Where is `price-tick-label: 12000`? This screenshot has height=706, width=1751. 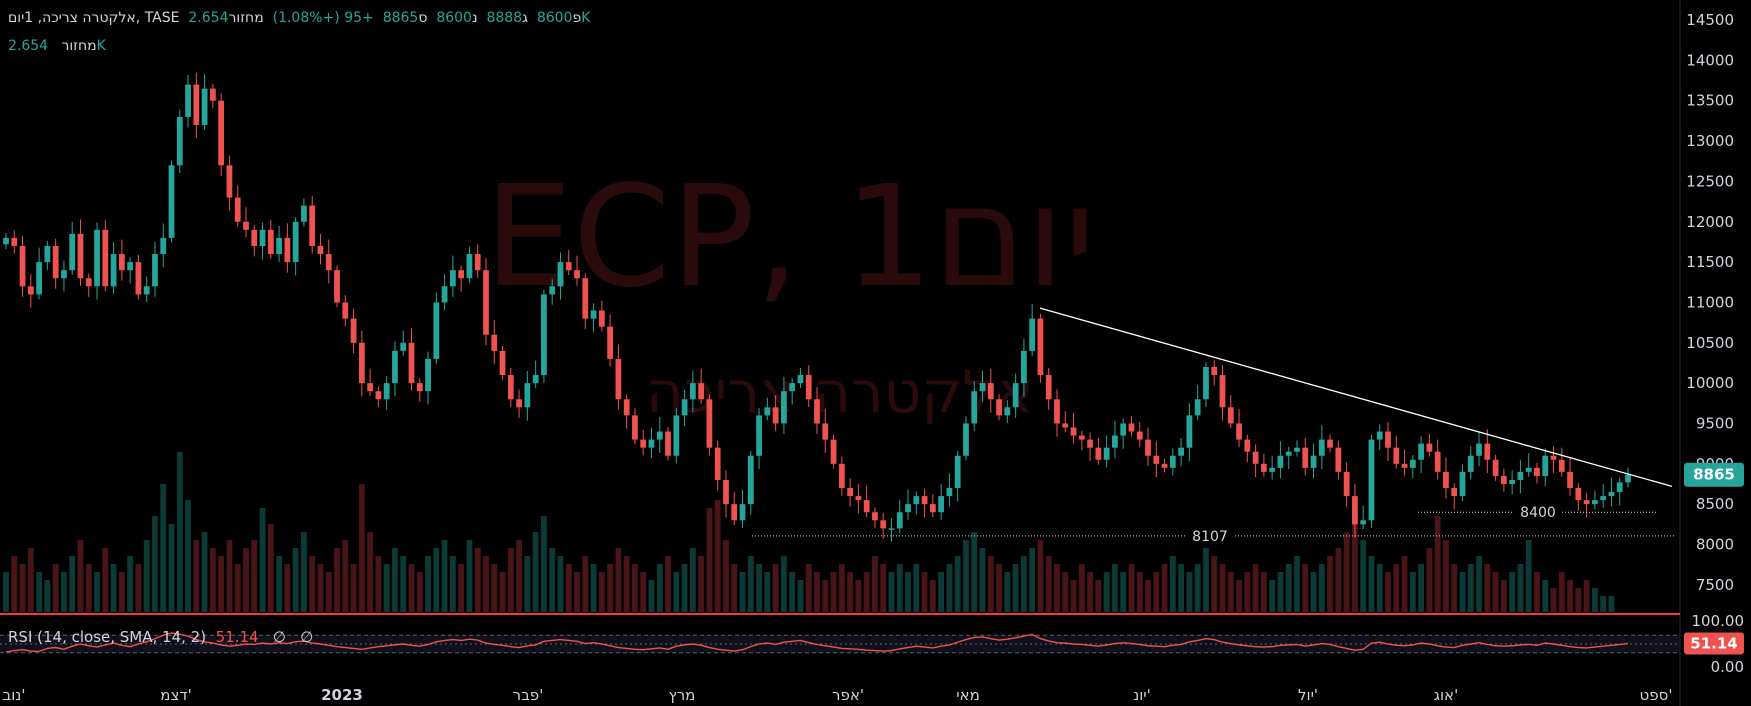
price-tick-label: 12000 is located at coordinates (1710, 222).